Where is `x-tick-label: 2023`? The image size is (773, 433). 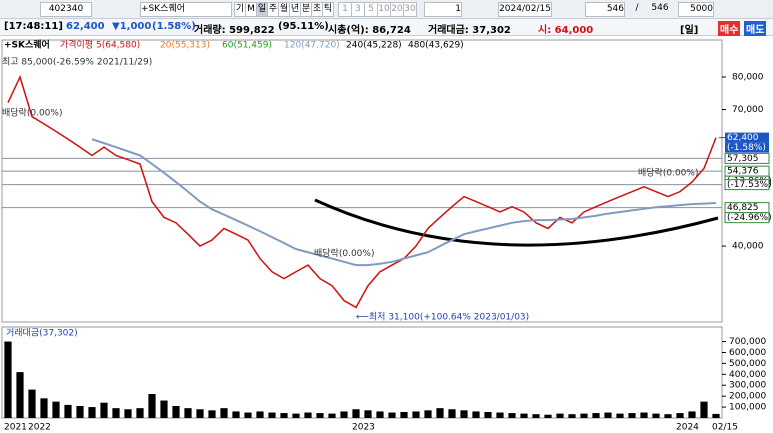
x-tick-label: 2023 is located at coordinates (363, 428).